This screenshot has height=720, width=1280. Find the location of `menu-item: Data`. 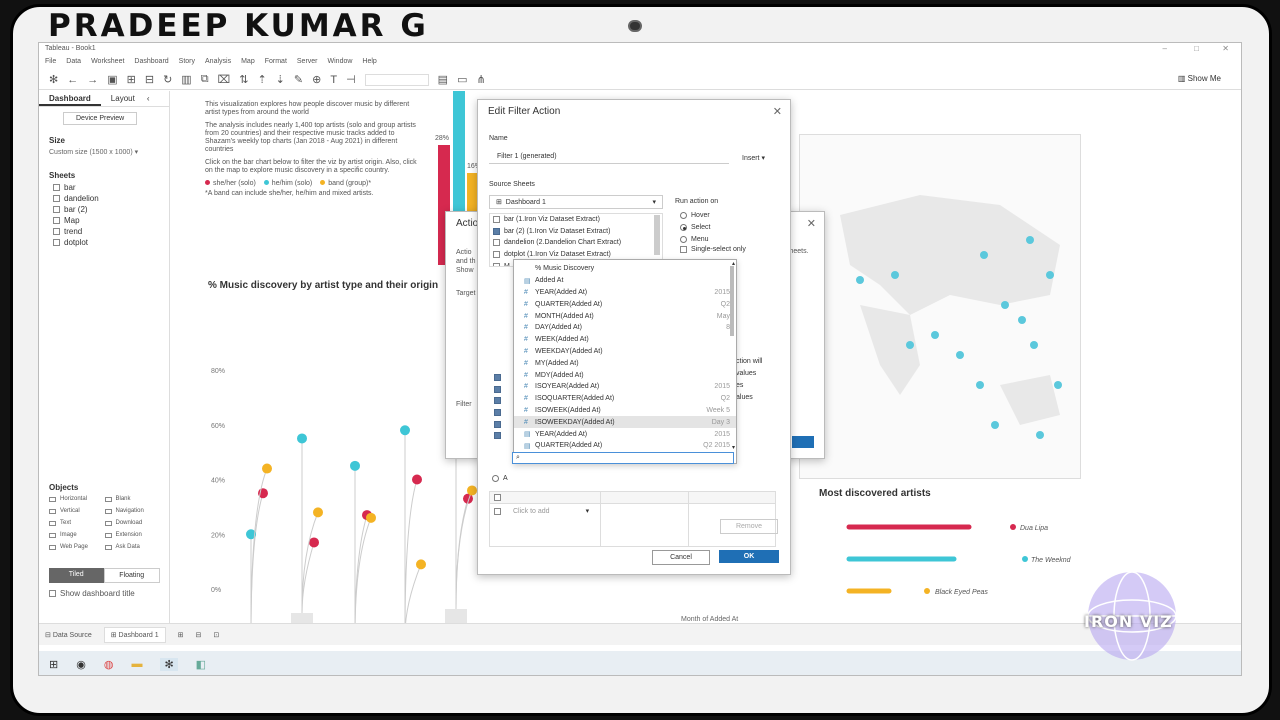

menu-item: Data is located at coordinates (74, 61).